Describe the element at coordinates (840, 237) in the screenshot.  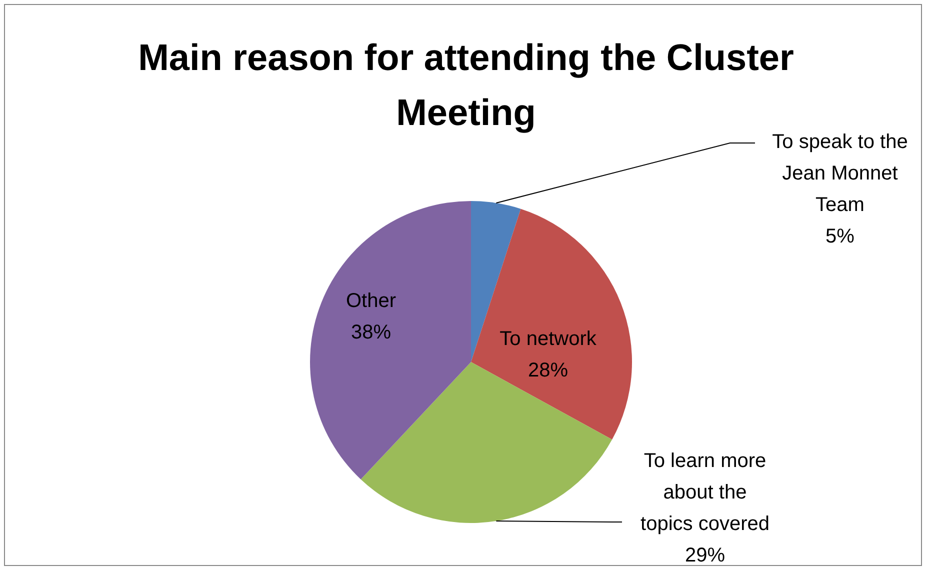
I see `data-label: 5%` at that location.